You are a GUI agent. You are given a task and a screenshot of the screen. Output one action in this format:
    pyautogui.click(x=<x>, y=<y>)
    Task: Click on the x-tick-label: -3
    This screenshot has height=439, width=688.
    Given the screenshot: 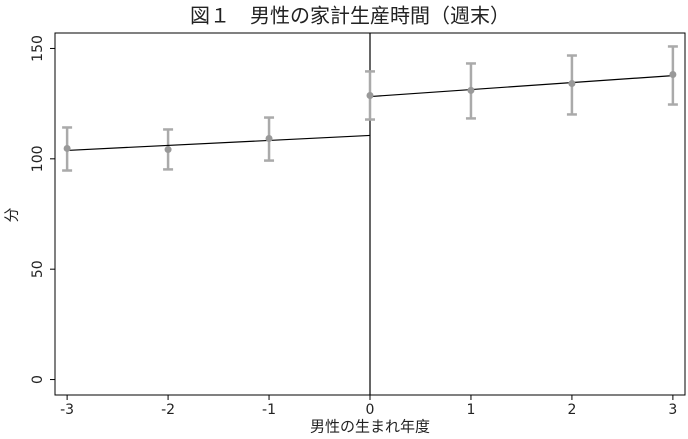 What is the action you would take?
    pyautogui.click(x=67, y=410)
    